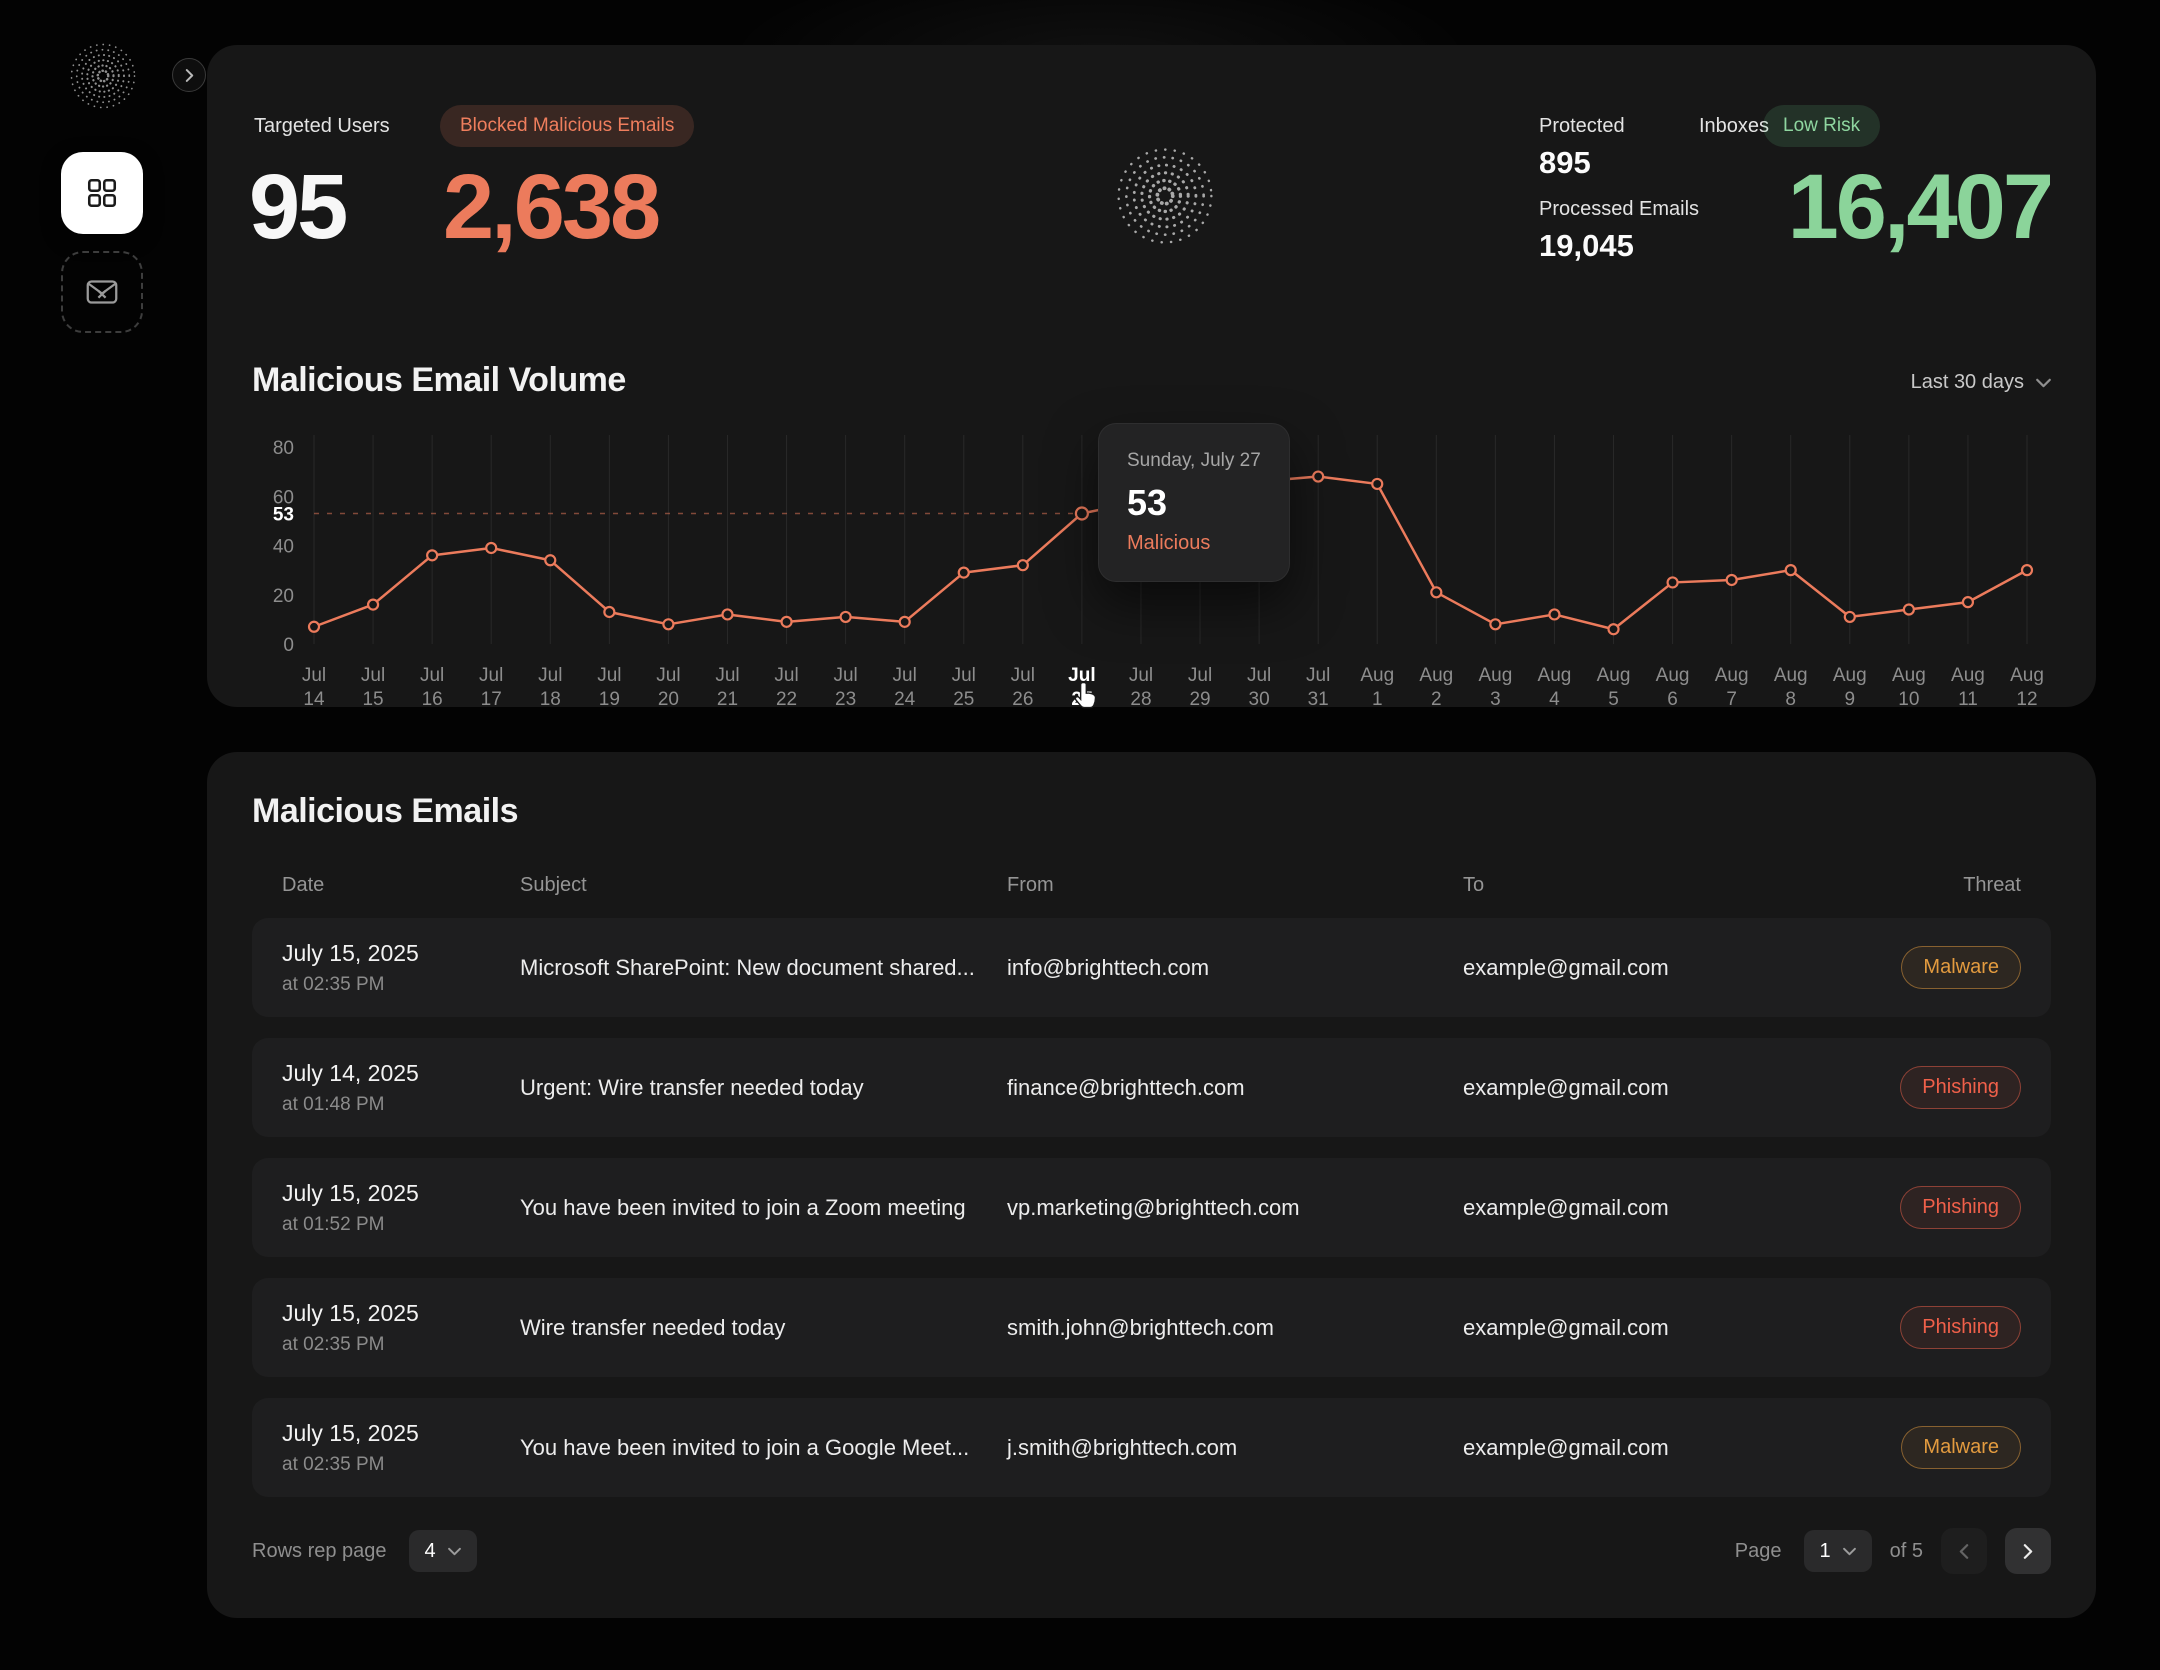  I want to click on row-date-cell: July 15, 2025 at 02:35 PM, so click(401, 968).